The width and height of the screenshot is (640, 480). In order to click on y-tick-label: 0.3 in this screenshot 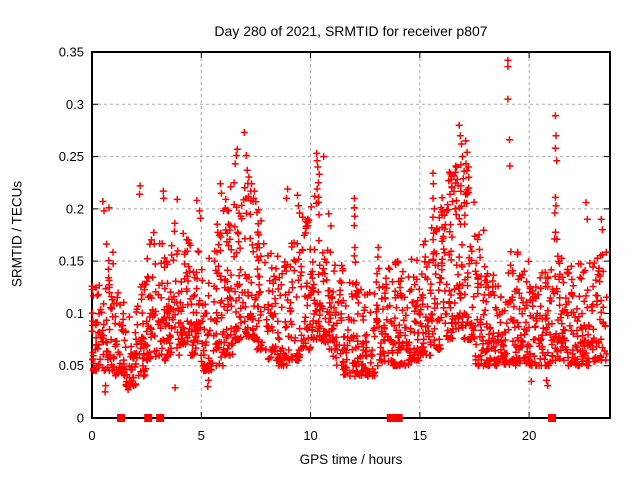, I will do `click(75, 104)`.